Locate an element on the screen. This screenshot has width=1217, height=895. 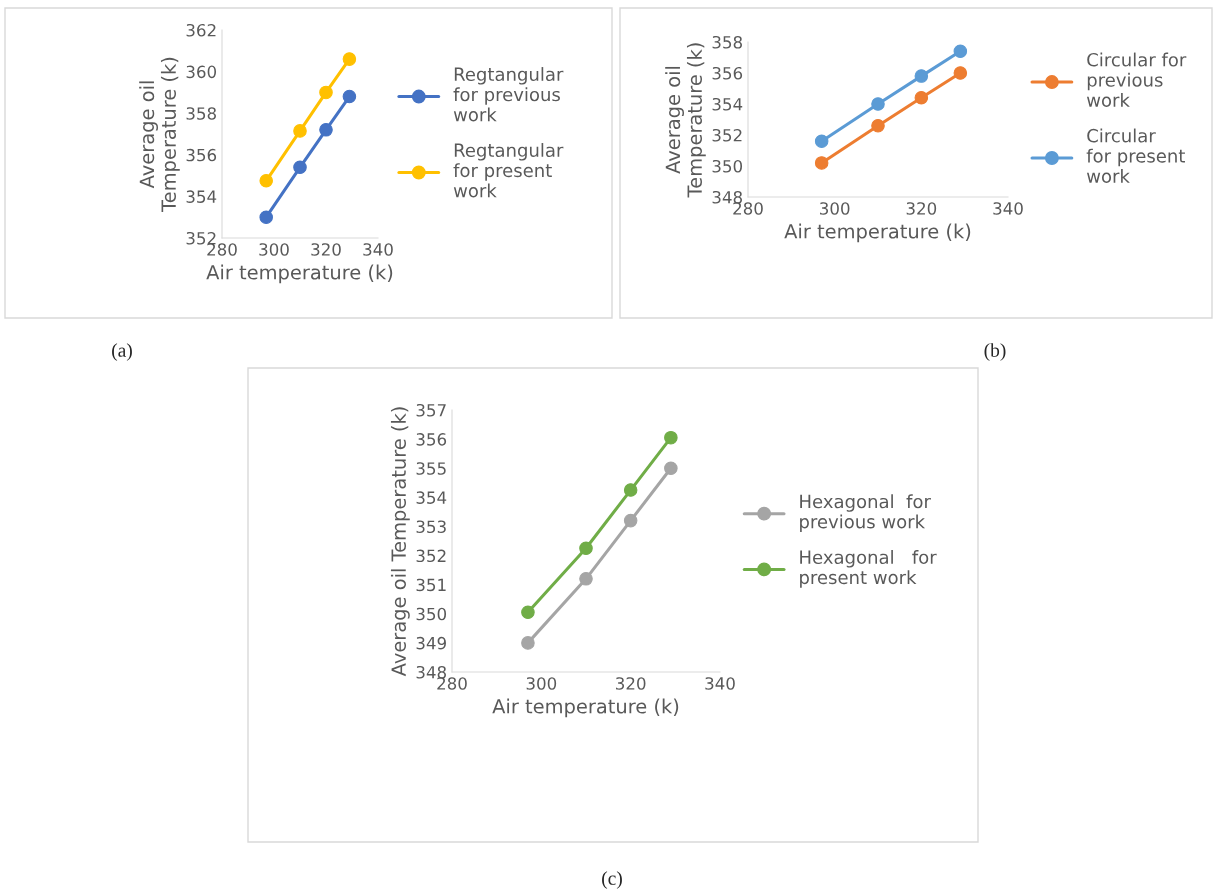
text: (b) is located at coordinates (995, 352).